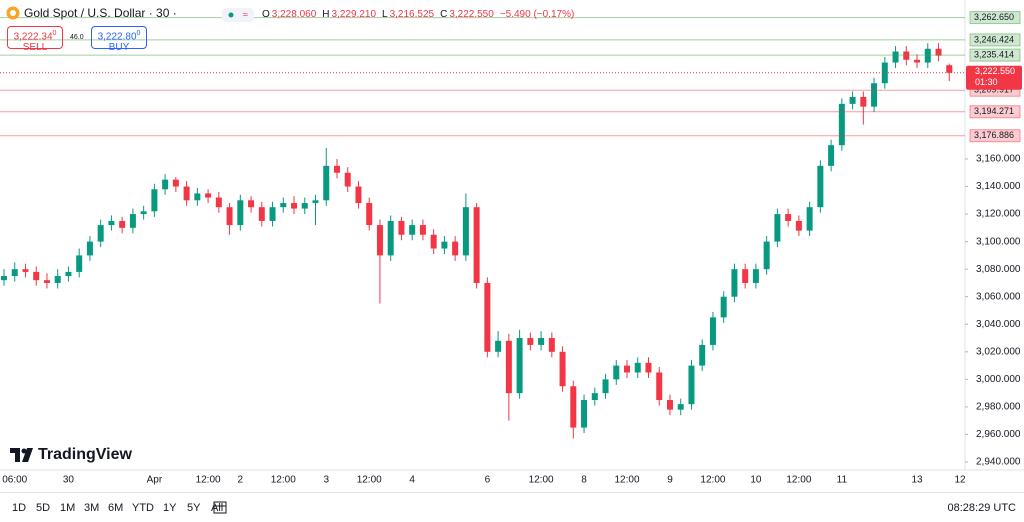 This screenshot has height=522, width=1024. What do you see at coordinates (35, 39) in the screenshot?
I see `sell-button: 3,222.340 SELL` at bounding box center [35, 39].